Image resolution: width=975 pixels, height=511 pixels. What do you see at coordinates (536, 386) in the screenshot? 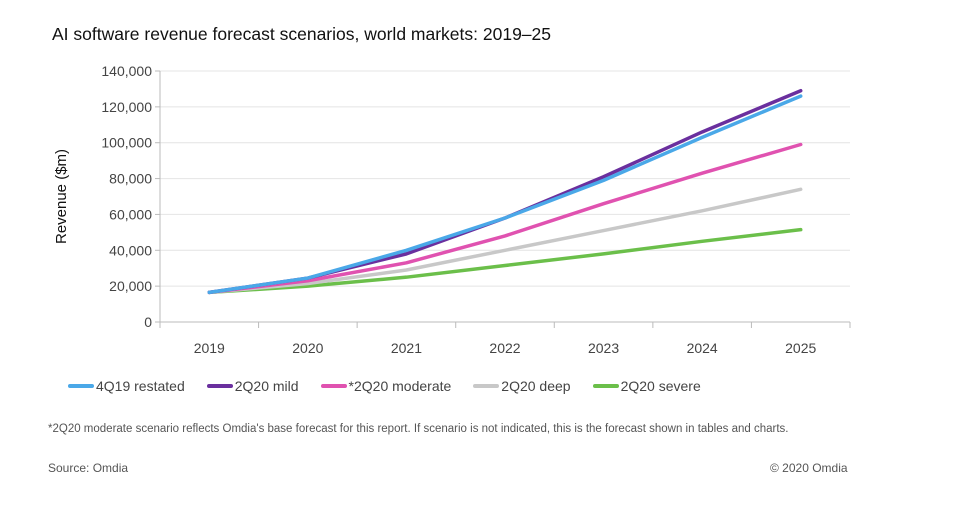
I see `legend-label: 2Q20 deep` at bounding box center [536, 386].